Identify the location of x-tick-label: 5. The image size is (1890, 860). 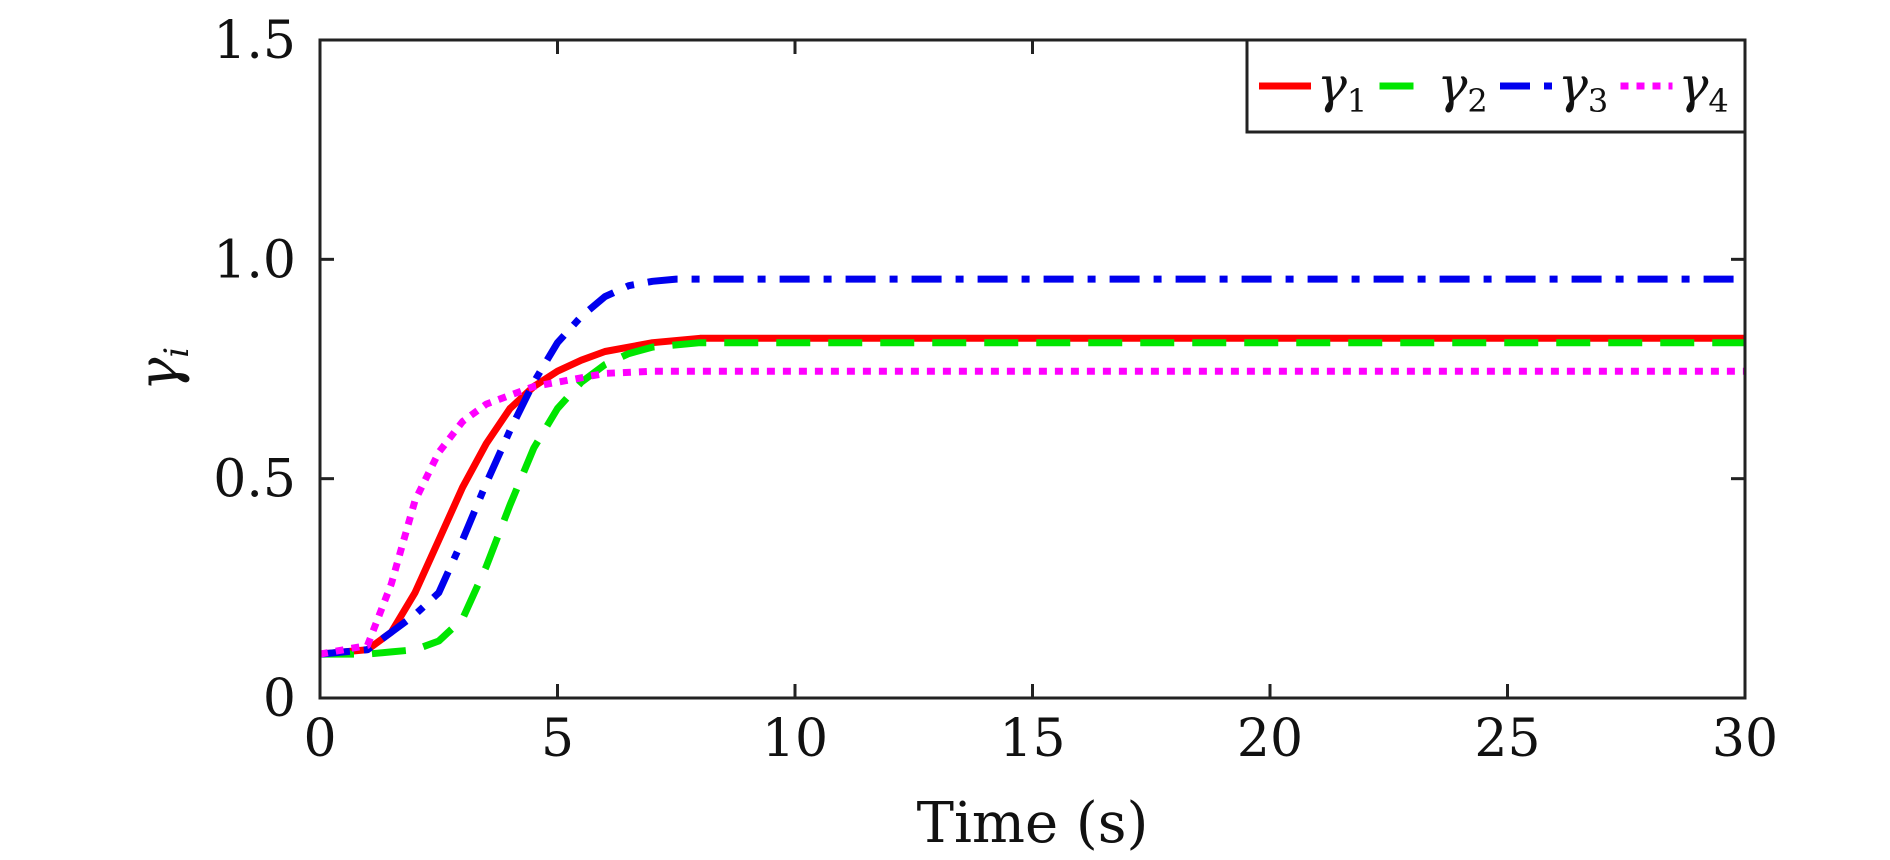
(557, 739).